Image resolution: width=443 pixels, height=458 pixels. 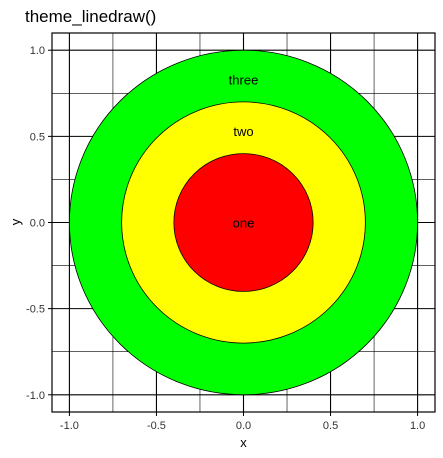 I want to click on x-axis-title: x, so click(x=243, y=442).